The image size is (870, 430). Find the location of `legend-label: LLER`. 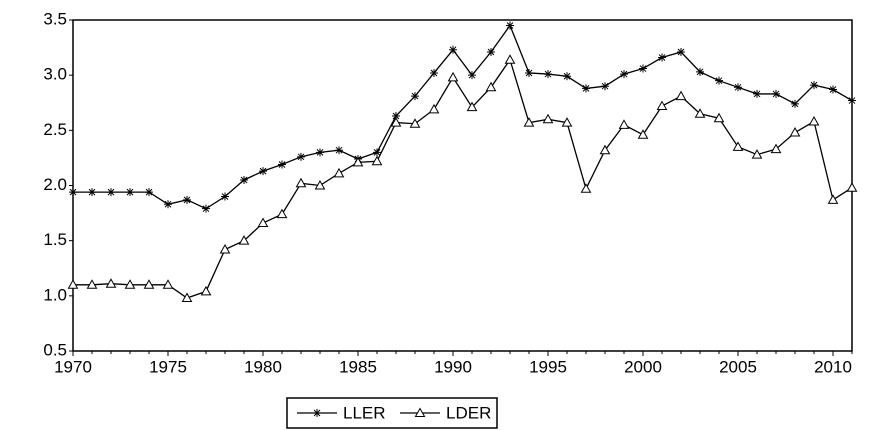

legend-label: LLER is located at coordinates (364, 412).